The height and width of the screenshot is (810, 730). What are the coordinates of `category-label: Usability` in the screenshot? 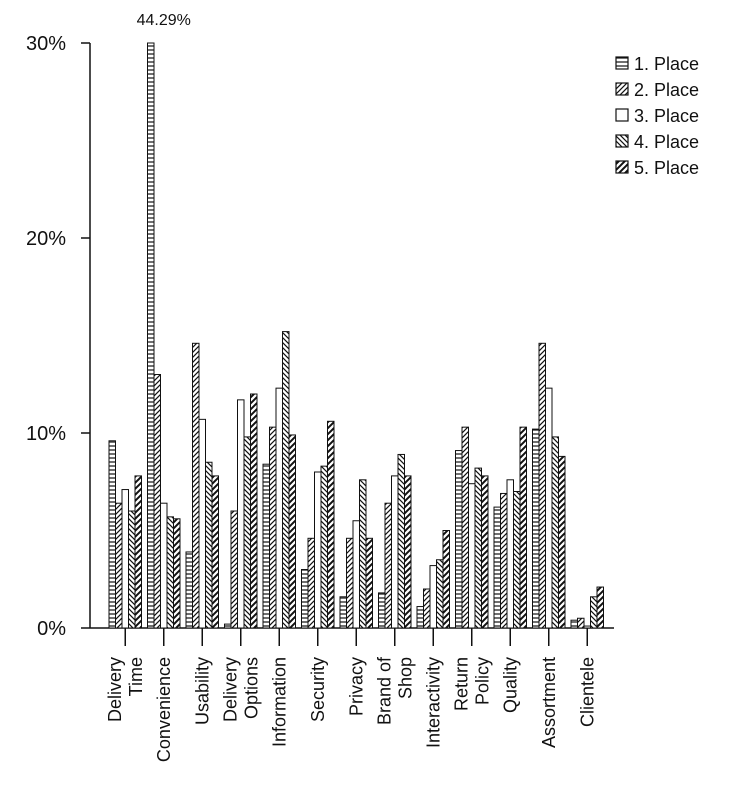 It's located at (202, 691).